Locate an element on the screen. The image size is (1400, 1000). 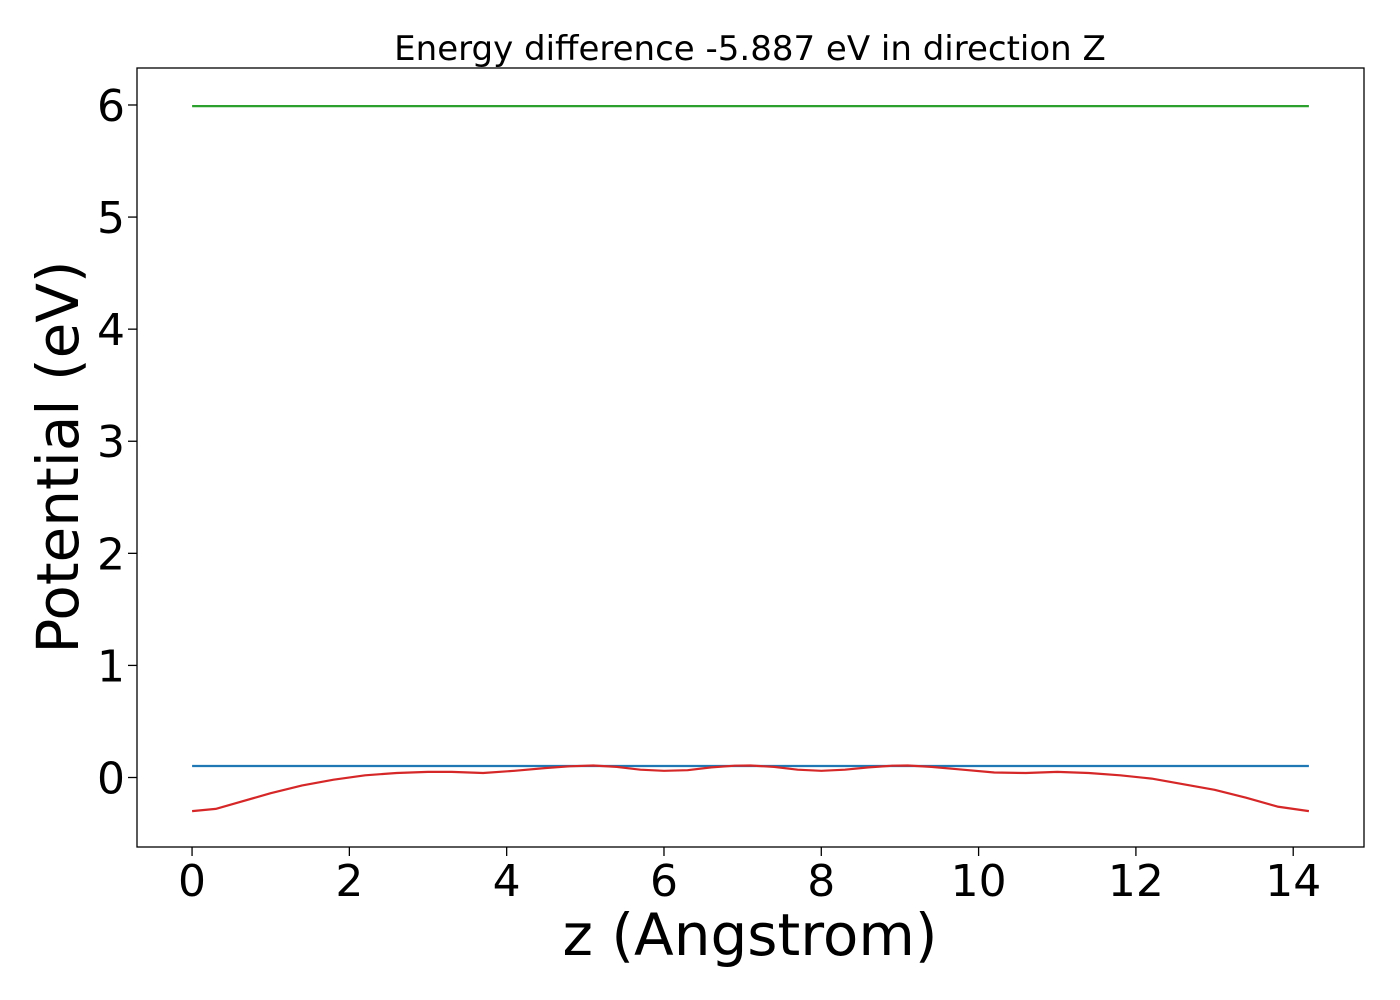
y-tick-label-2: 2 is located at coordinates (111, 554).